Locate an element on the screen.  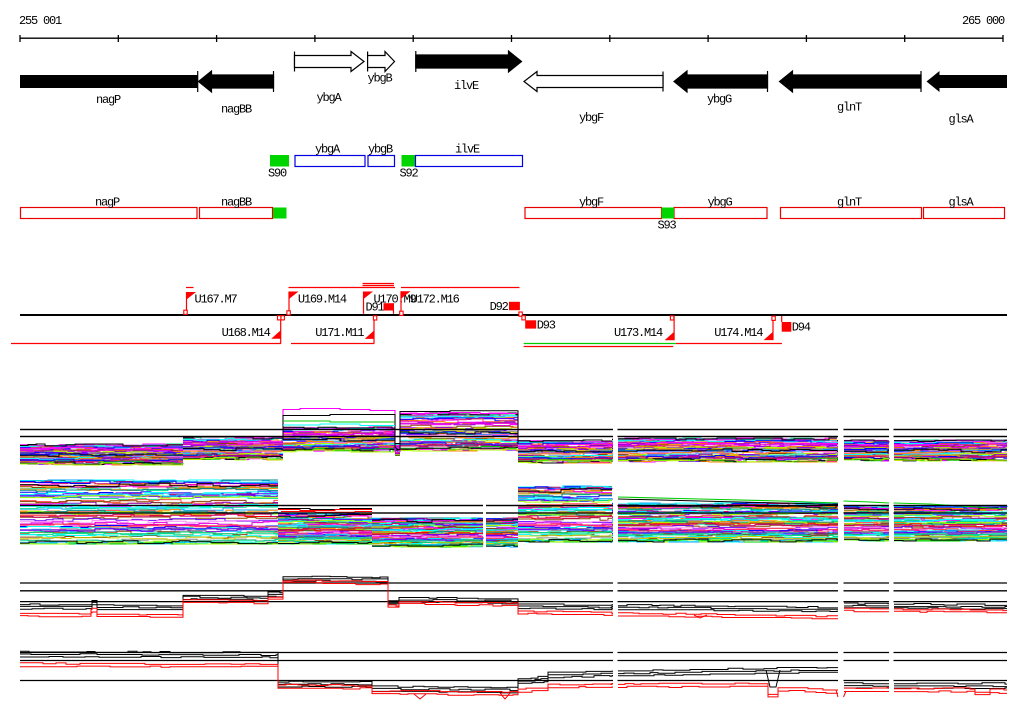
svg-text: D92 is located at coordinates (499, 307).